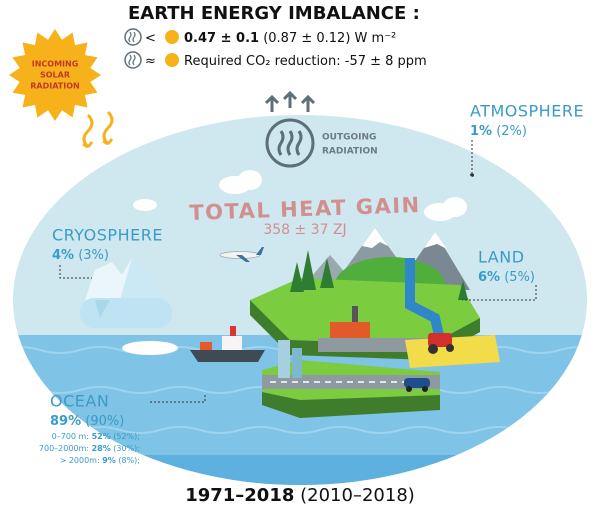  I want to click on ship, so click(227, 344).